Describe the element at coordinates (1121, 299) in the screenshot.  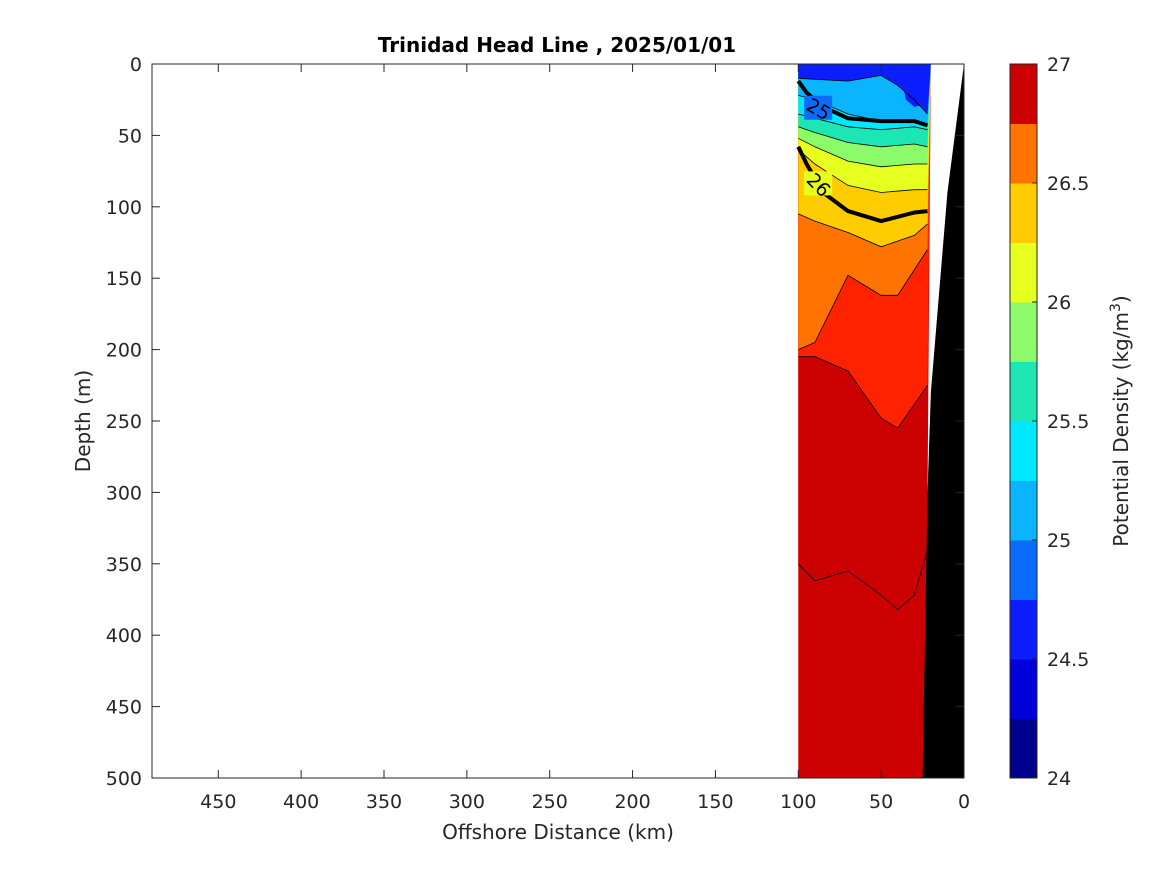
I see `colorbar-label-close: )` at that location.